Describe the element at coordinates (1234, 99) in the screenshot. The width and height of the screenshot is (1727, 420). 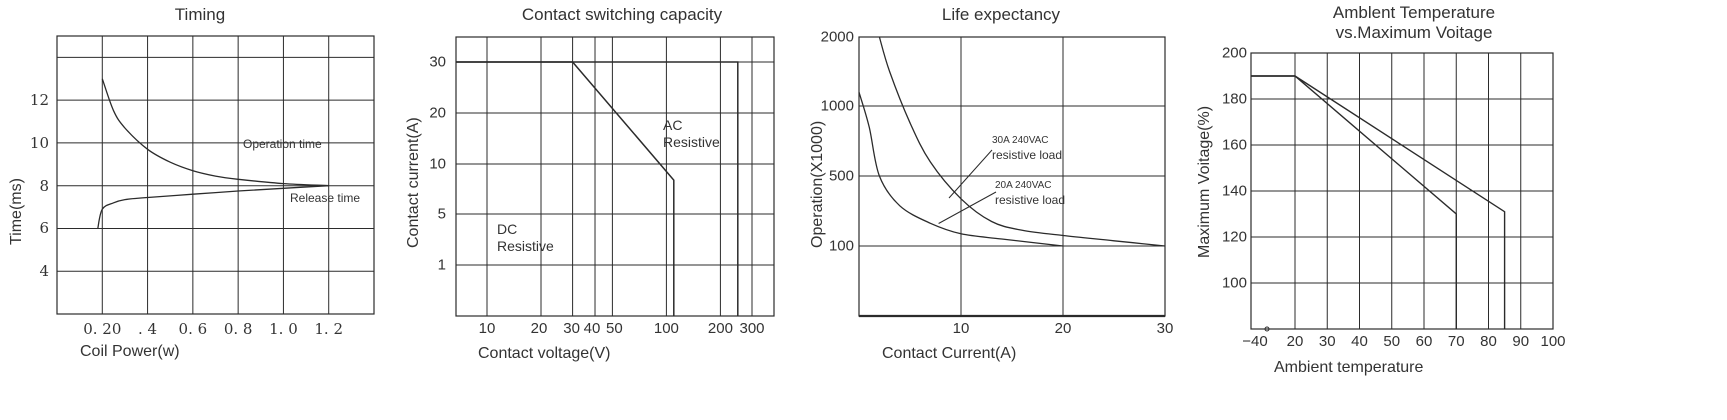
I see `y-tick-label: 180` at that location.